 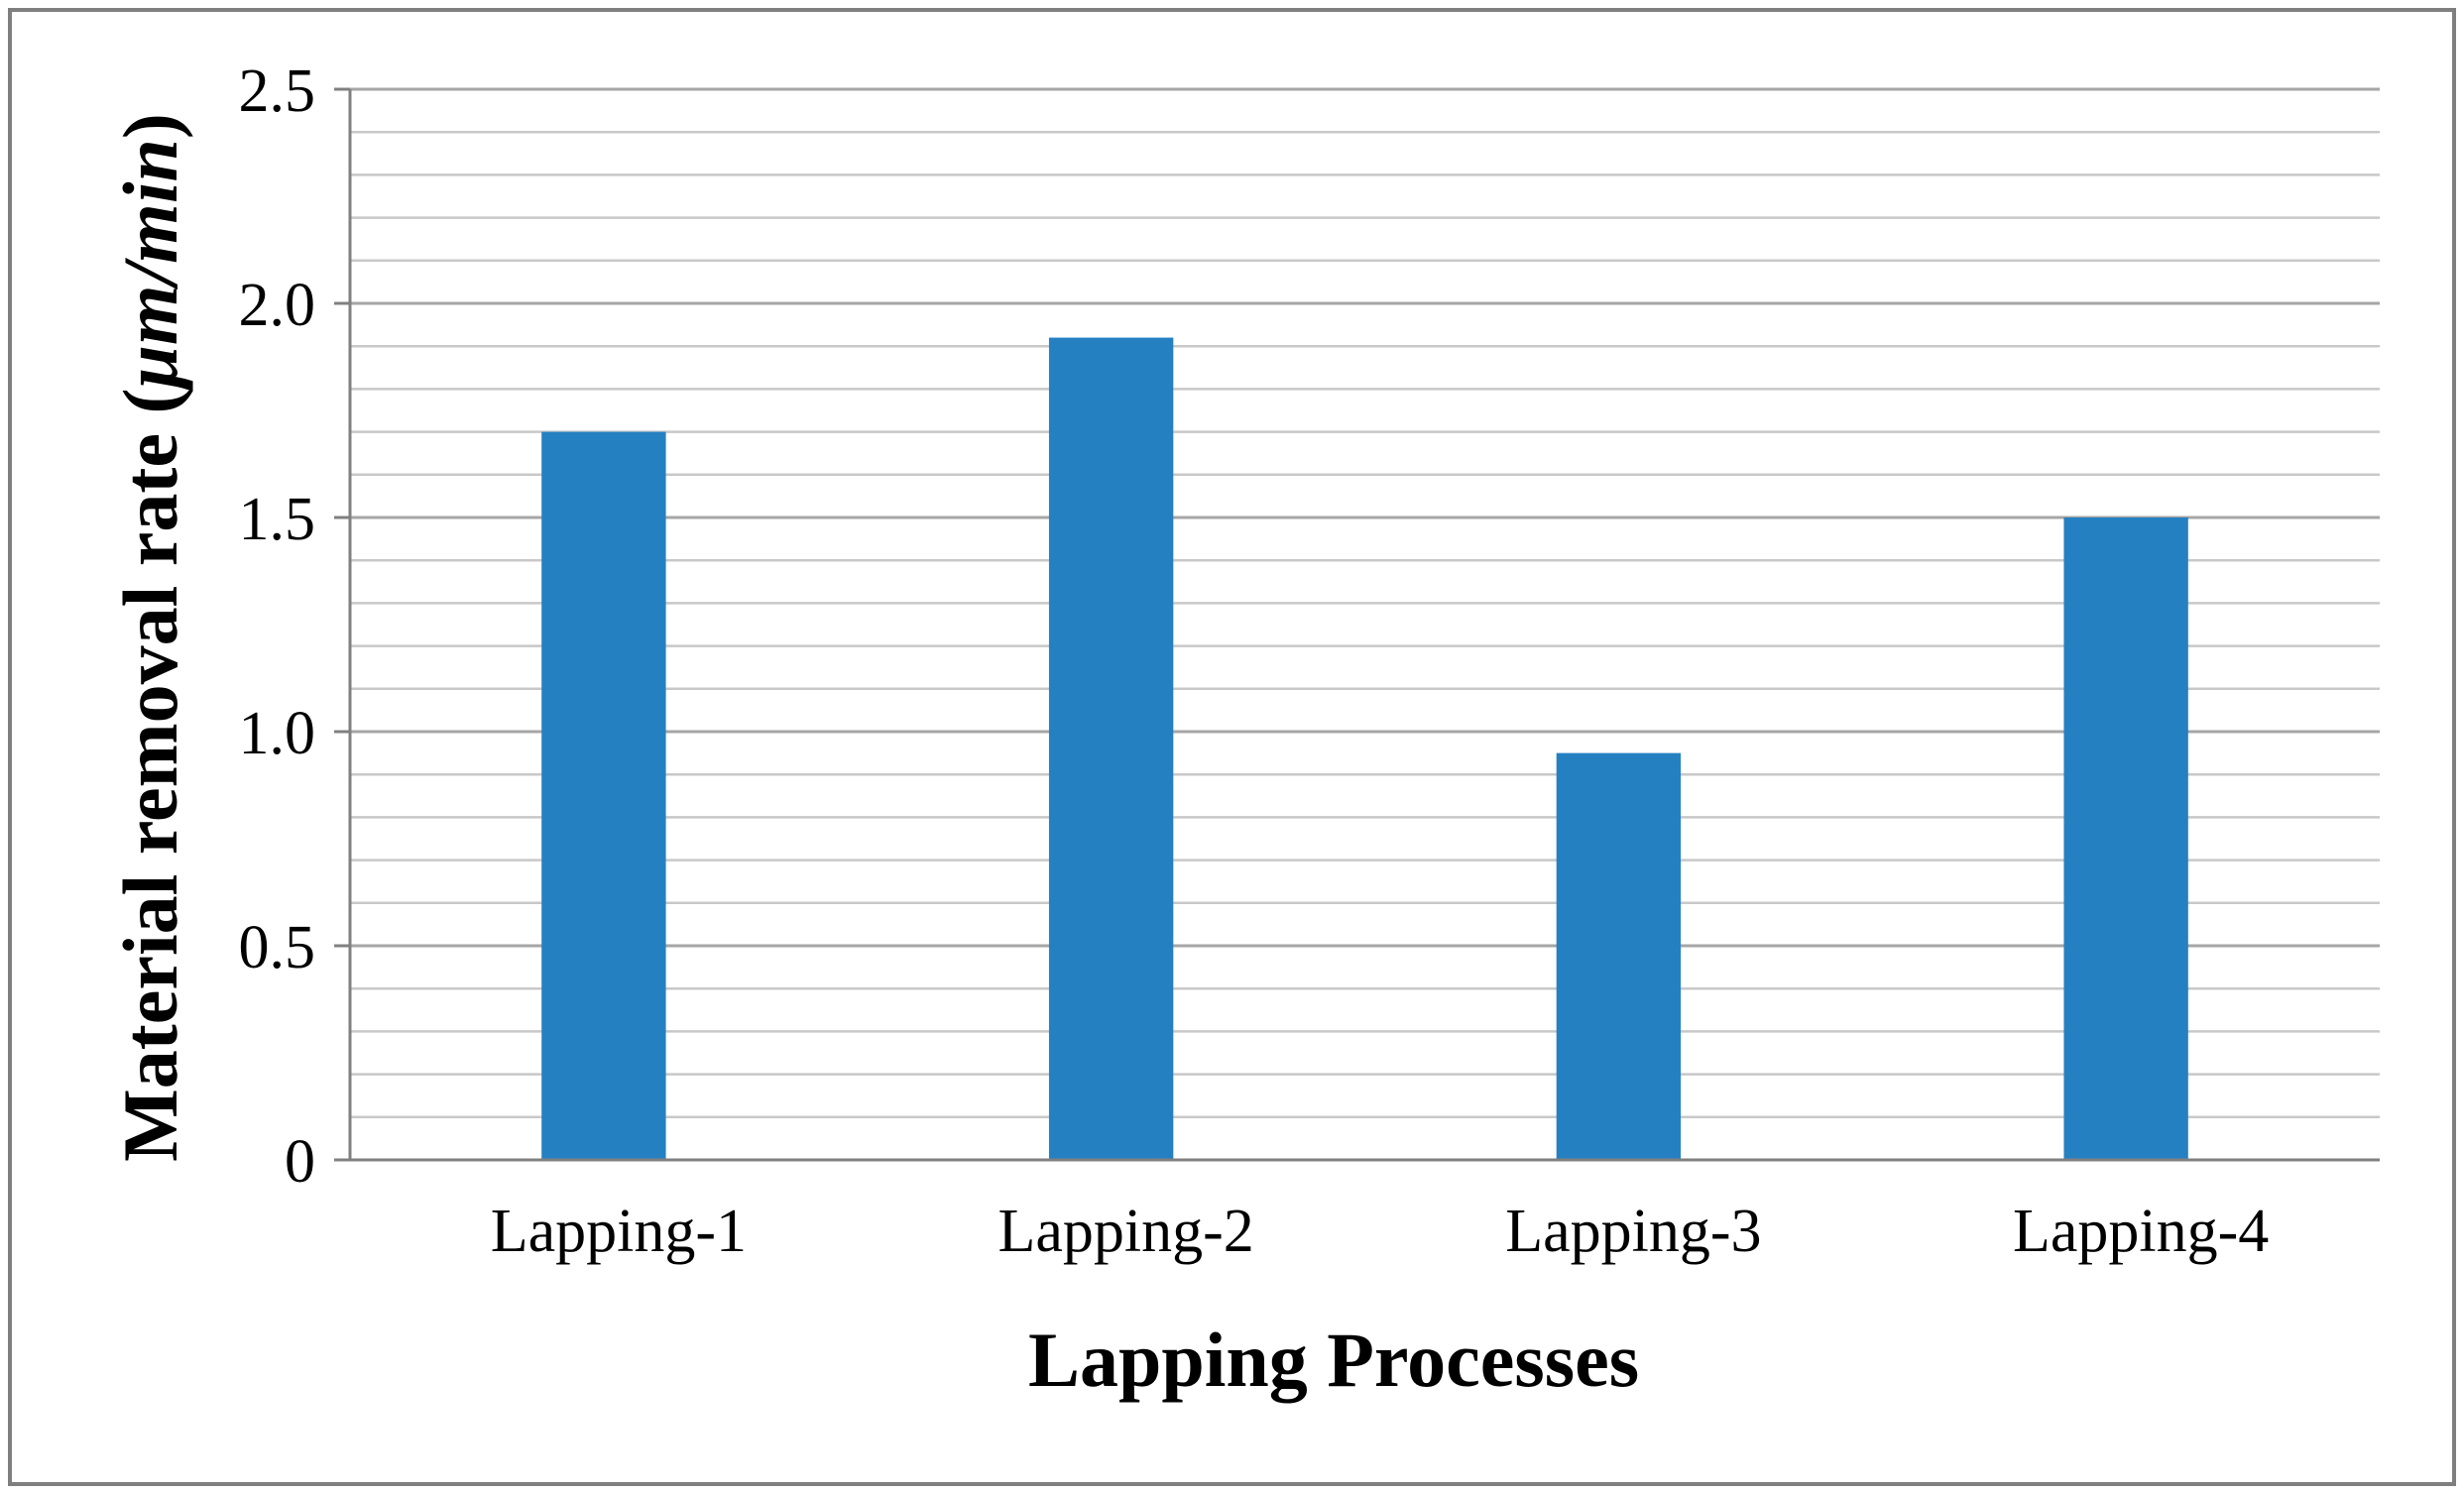 What do you see at coordinates (150, 266) in the screenshot?
I see `y-axis-title-unit: μm/min` at bounding box center [150, 266].